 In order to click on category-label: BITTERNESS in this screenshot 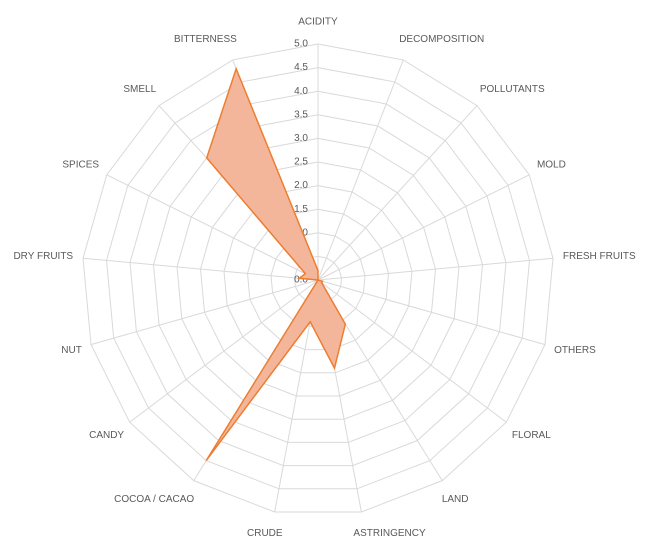, I will do `click(205, 39)`.